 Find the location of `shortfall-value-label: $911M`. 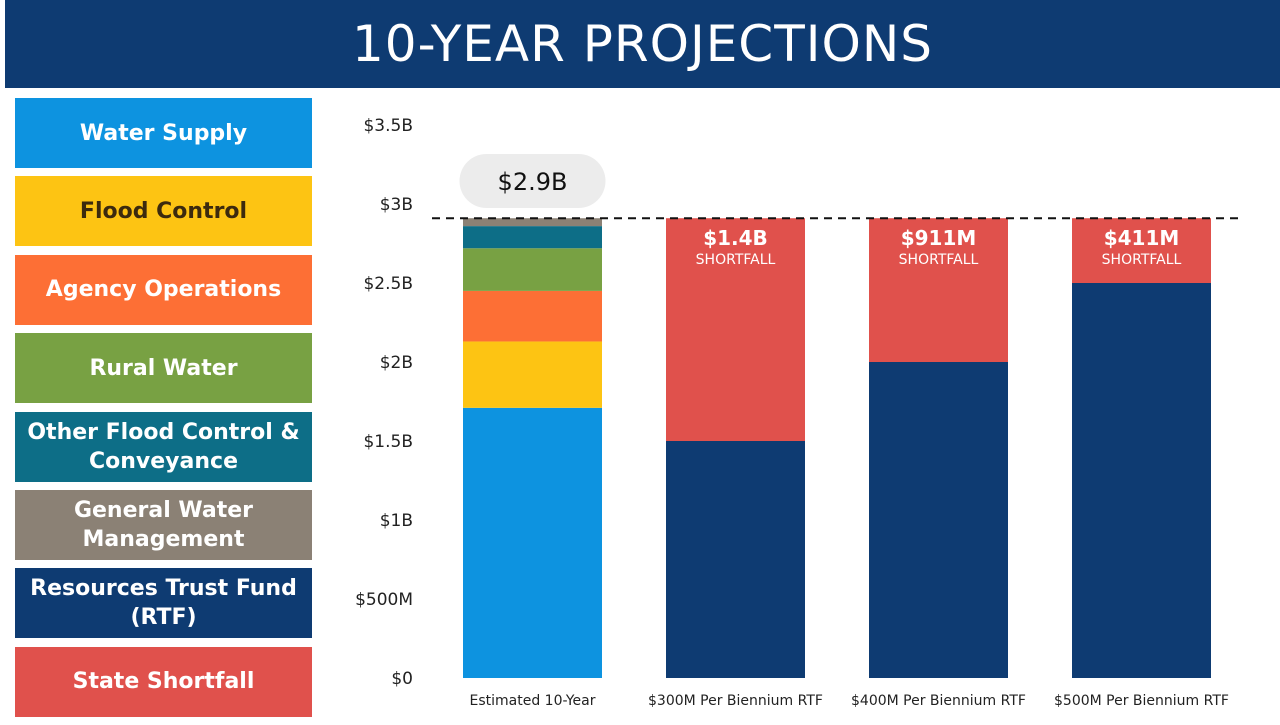

shortfall-value-label: $911M is located at coordinates (939, 238).